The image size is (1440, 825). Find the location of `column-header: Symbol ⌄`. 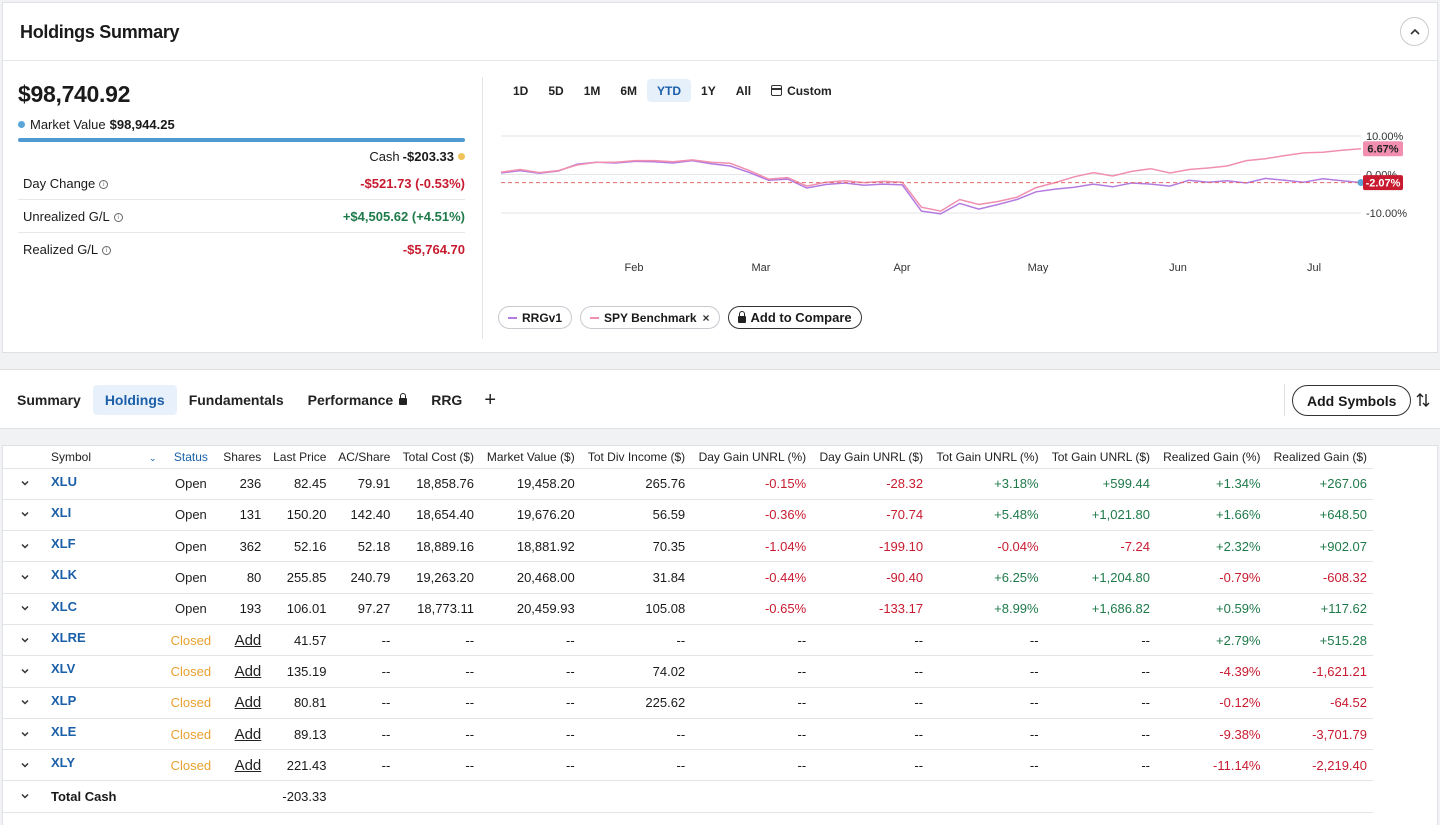

column-header: Symbol ⌄ is located at coordinates (106, 457).